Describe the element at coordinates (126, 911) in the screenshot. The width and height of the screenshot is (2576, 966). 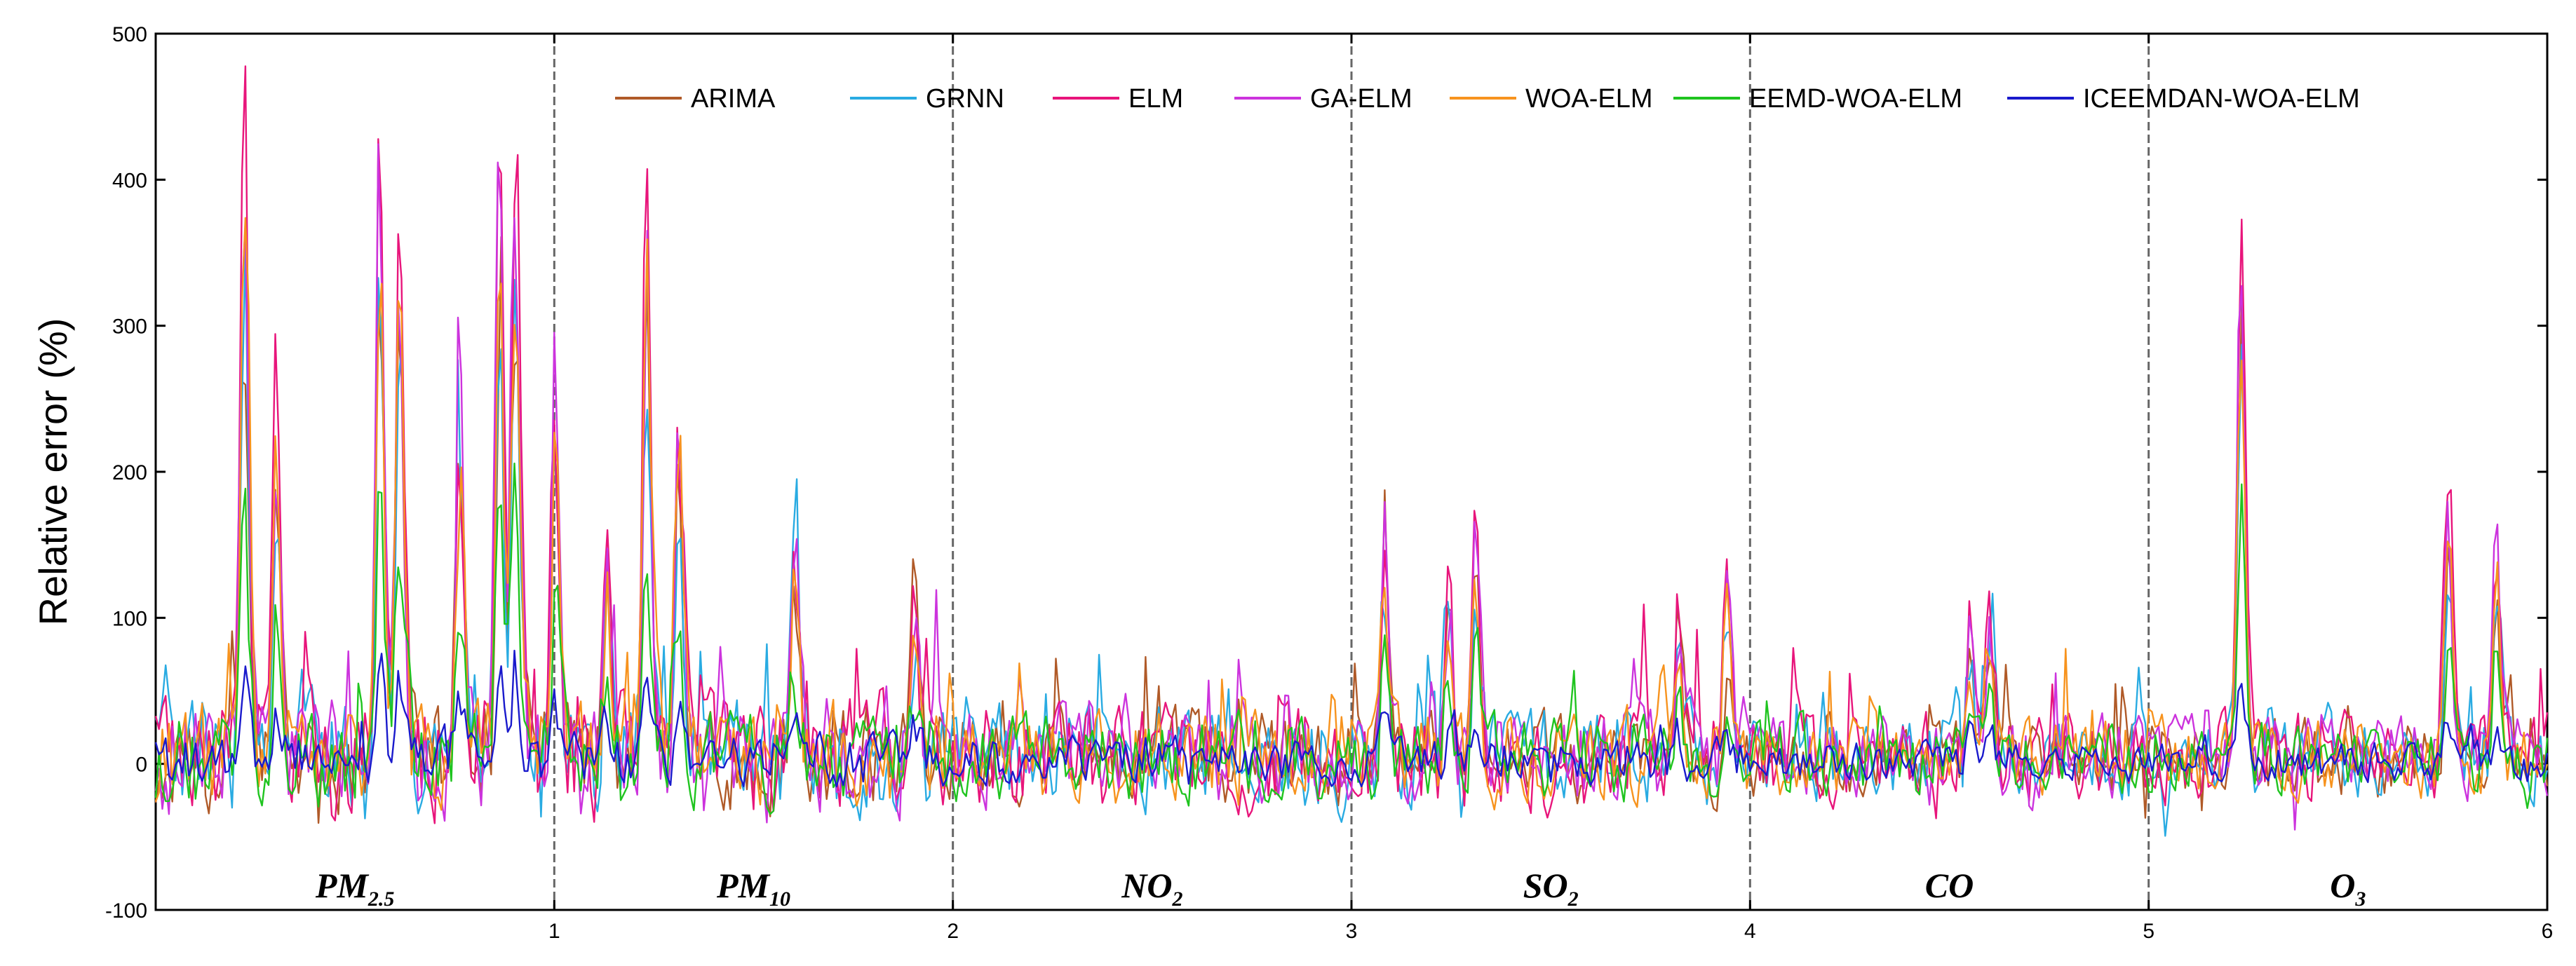
I see `y-tick-label: -100` at that location.